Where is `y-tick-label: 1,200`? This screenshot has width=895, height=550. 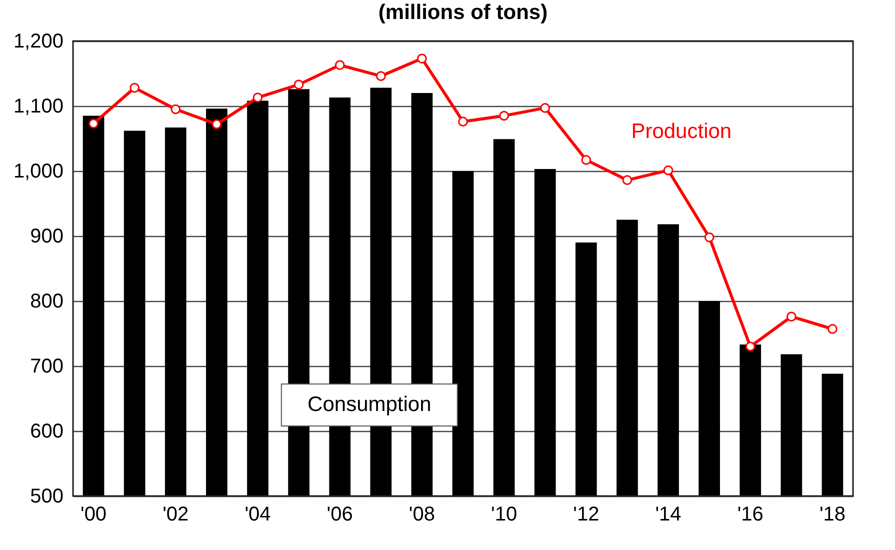
y-tick-label: 1,200 is located at coordinates (38, 41).